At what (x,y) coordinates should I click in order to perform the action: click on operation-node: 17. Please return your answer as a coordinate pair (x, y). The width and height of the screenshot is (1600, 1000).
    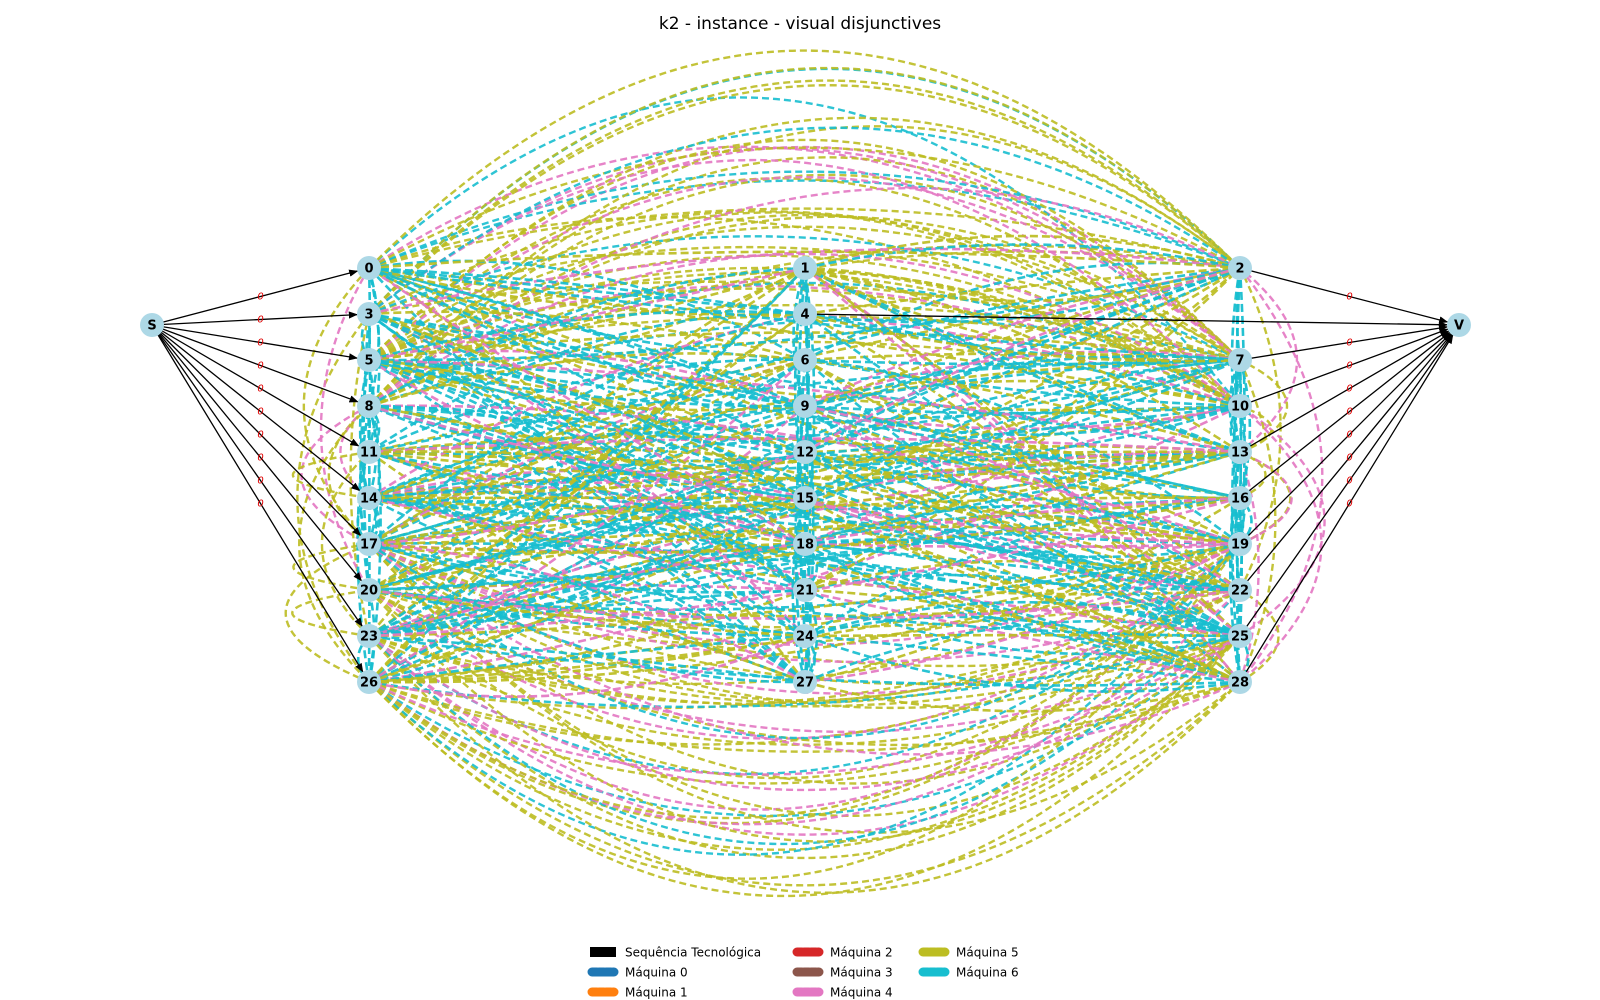
    Looking at the image, I should click on (369, 544).